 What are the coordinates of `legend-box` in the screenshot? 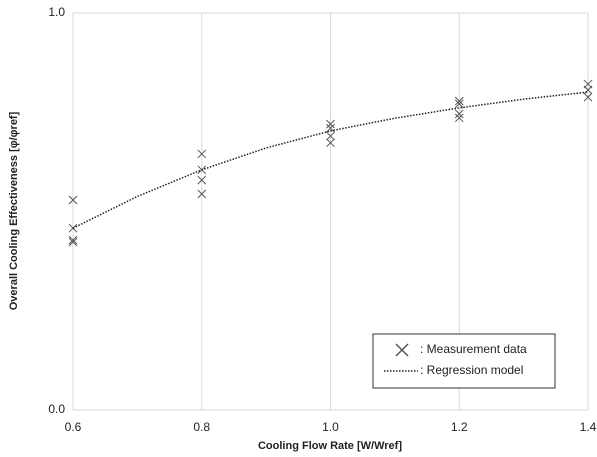 It's located at (464, 361).